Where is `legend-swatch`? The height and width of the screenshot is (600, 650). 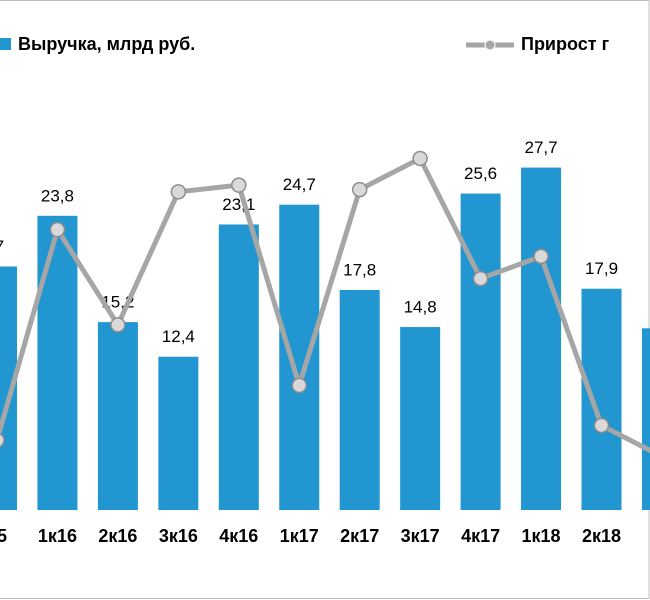 legend-swatch is located at coordinates (5, 44).